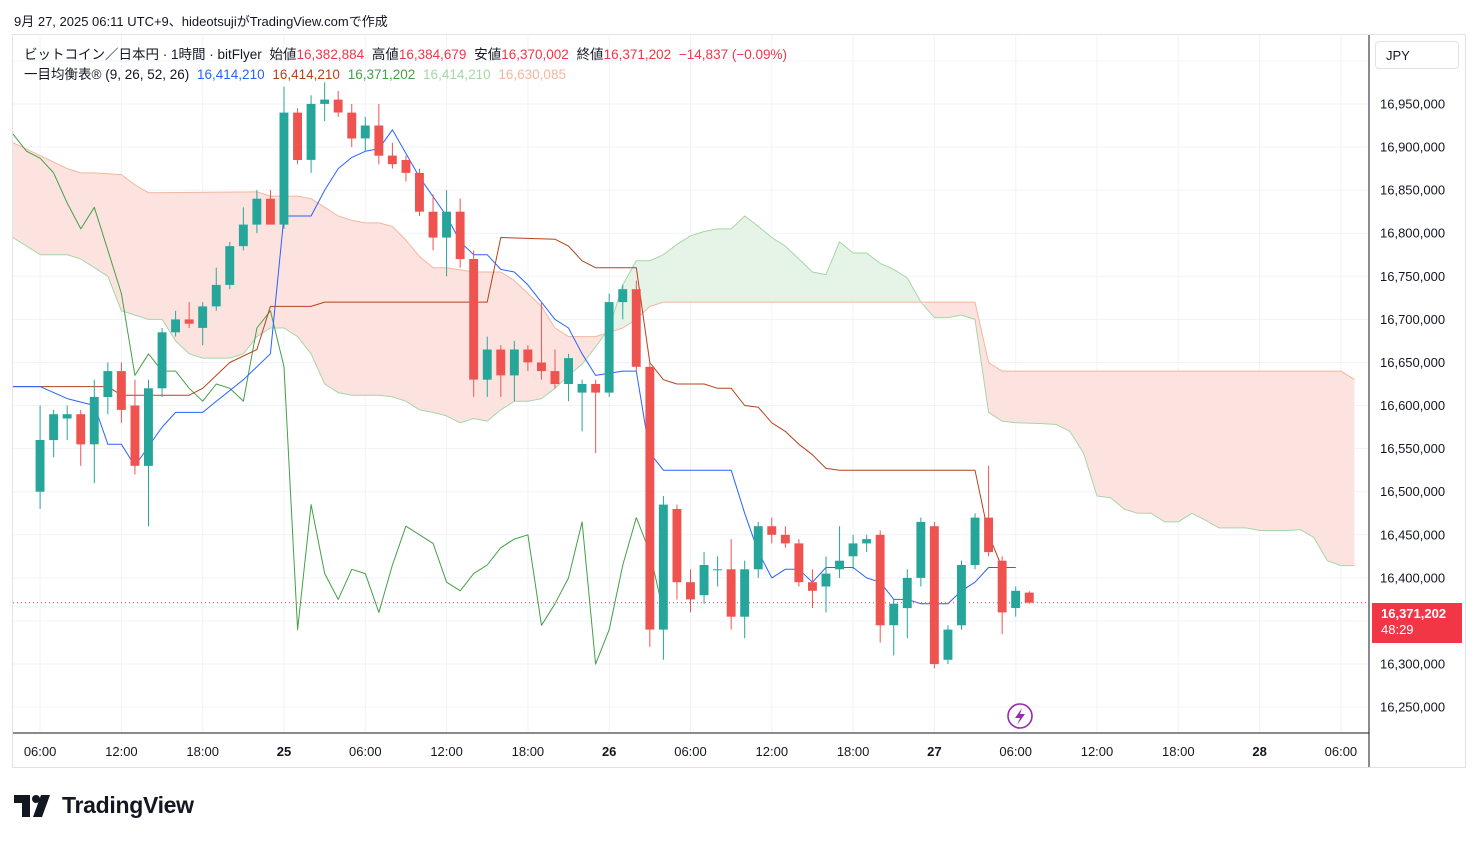 The height and width of the screenshot is (843, 1479). I want to click on ichimoku-lagging-value: 16,371,202, so click(381, 74).